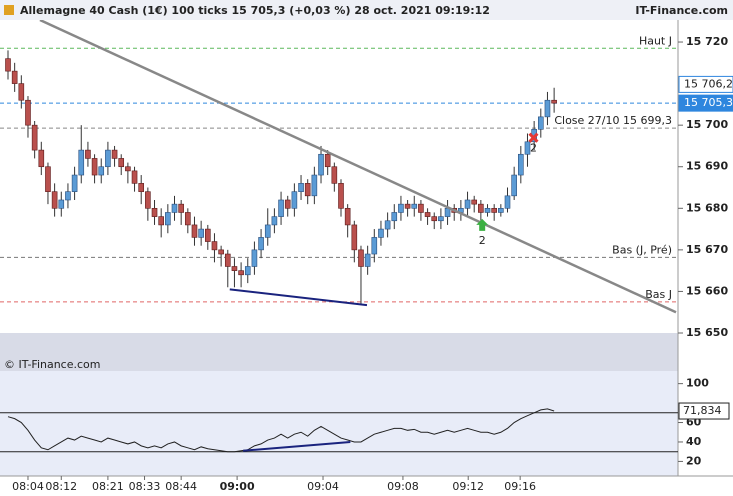 This screenshot has width=733, height=496. What do you see at coordinates (707, 41) in the screenshot?
I see `y-tick-label: 15 720` at bounding box center [707, 41].